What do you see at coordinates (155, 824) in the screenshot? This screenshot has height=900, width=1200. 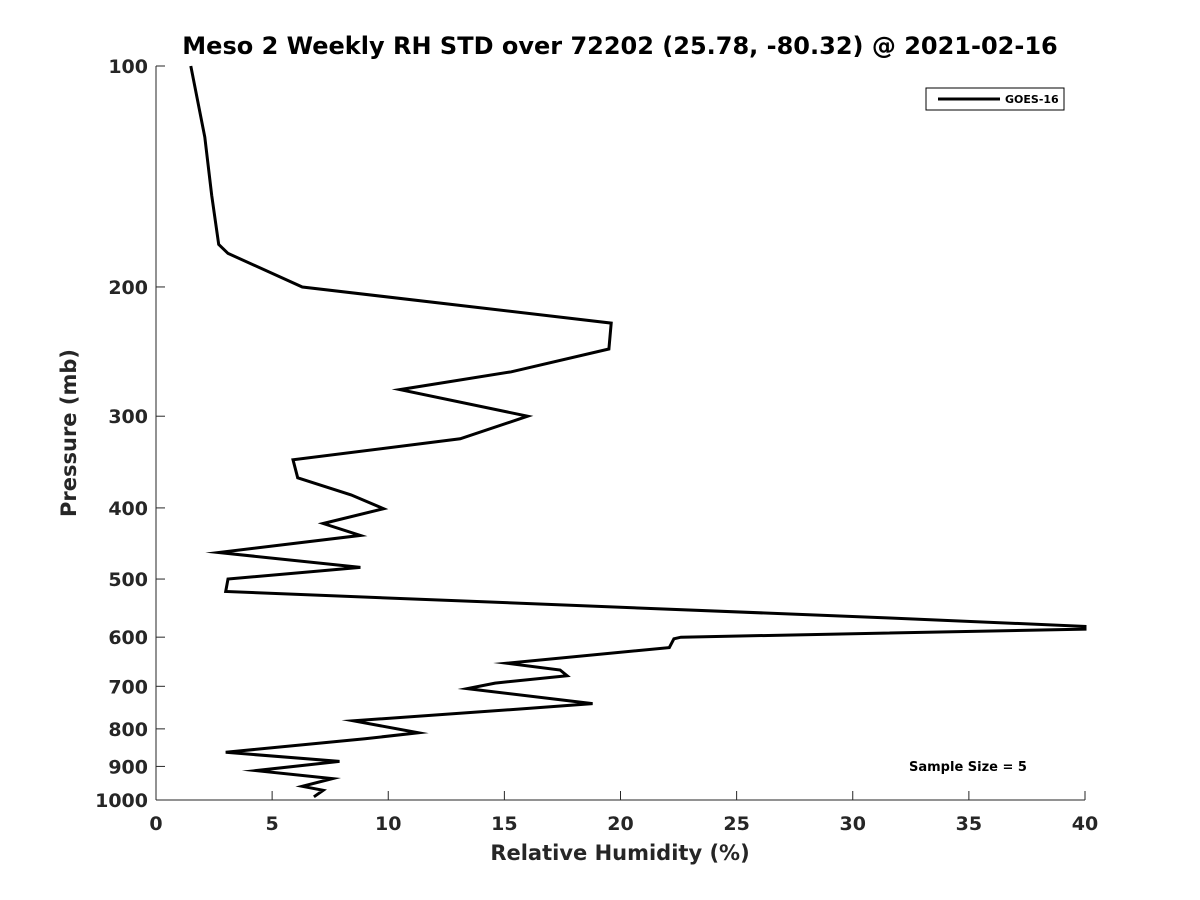 I see `x-tick-label-0: 0` at bounding box center [155, 824].